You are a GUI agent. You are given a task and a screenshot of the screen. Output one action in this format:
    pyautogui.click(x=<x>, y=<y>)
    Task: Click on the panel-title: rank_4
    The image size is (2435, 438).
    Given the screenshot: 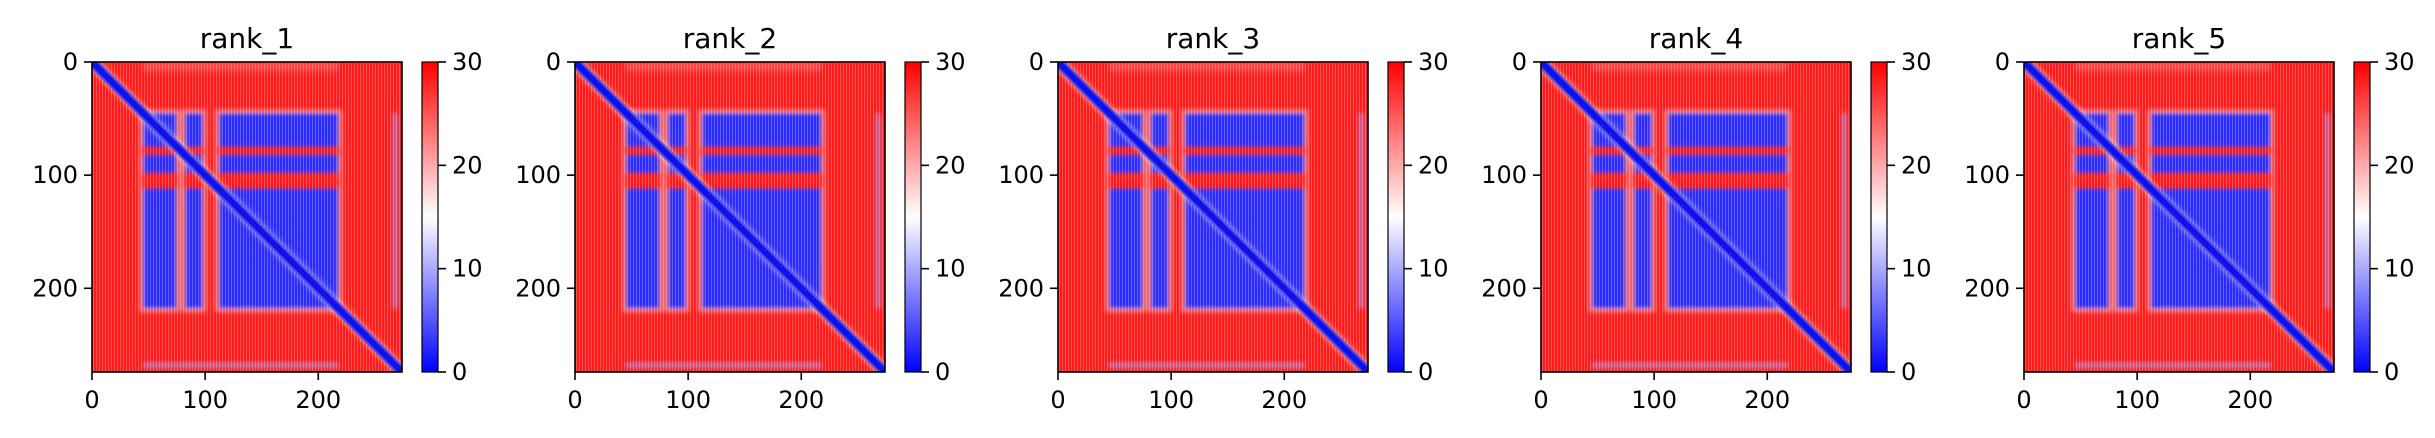 What is the action you would take?
    pyautogui.click(x=1696, y=38)
    